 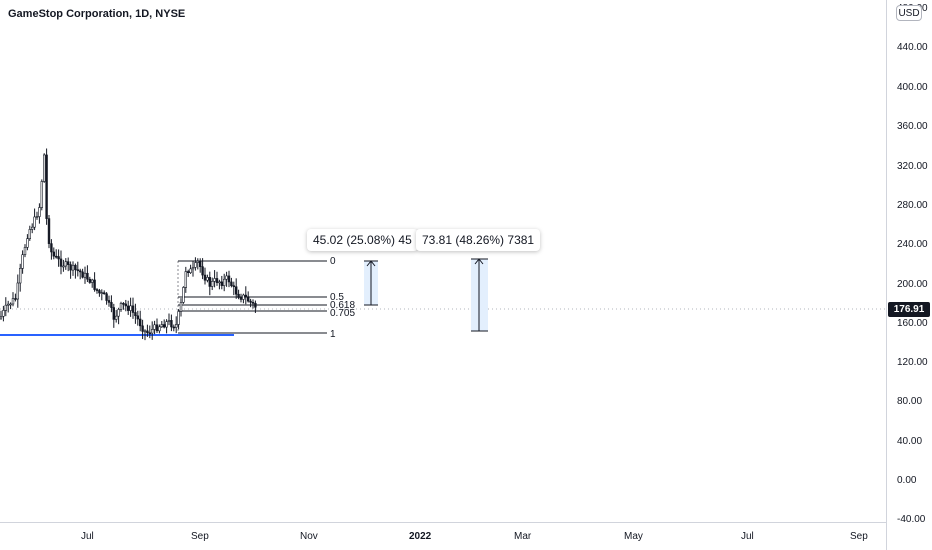 What do you see at coordinates (333, 261) in the screenshot?
I see `fib-label-0: 0` at bounding box center [333, 261].